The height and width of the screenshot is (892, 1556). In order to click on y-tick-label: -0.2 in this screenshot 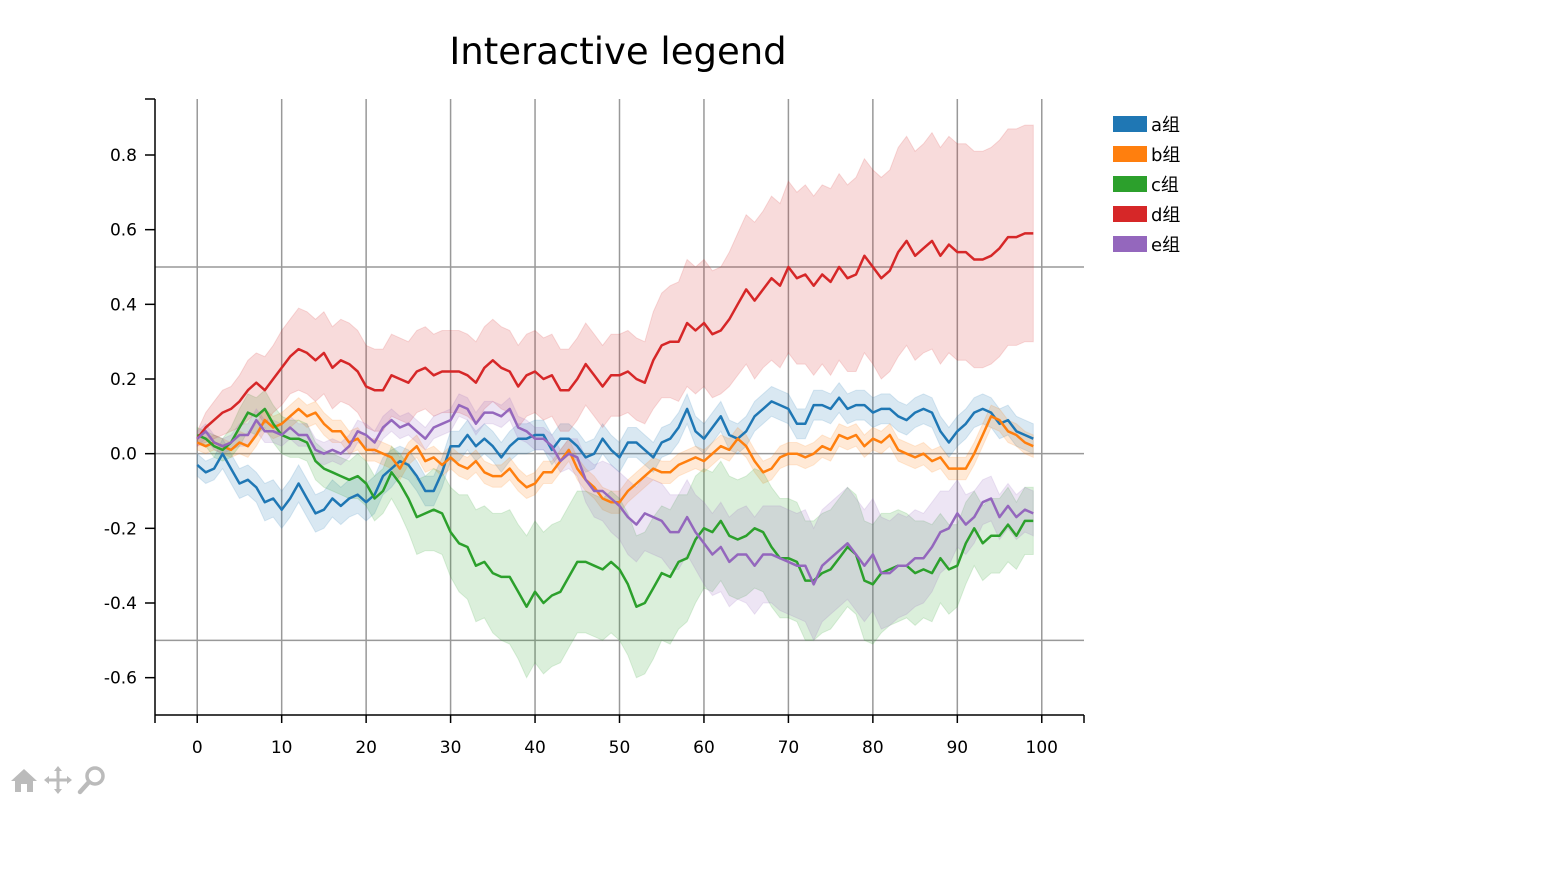, I will do `click(120, 529)`.